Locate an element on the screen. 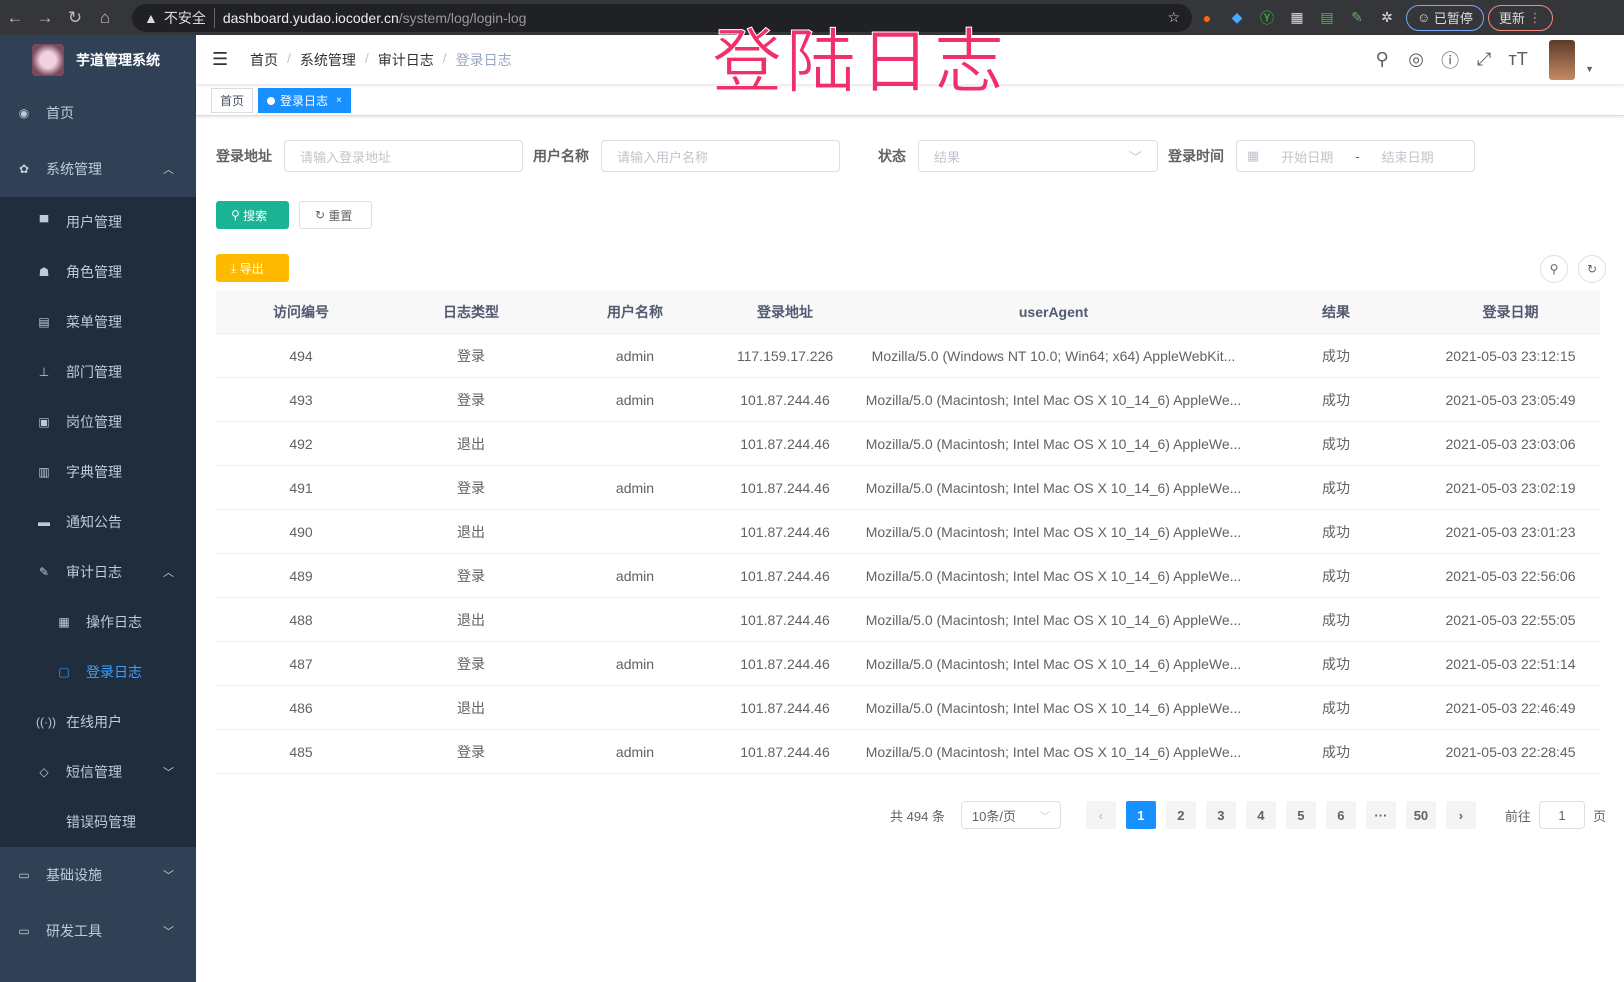  login-address-input: 请输入登录地址 is located at coordinates (403, 156).